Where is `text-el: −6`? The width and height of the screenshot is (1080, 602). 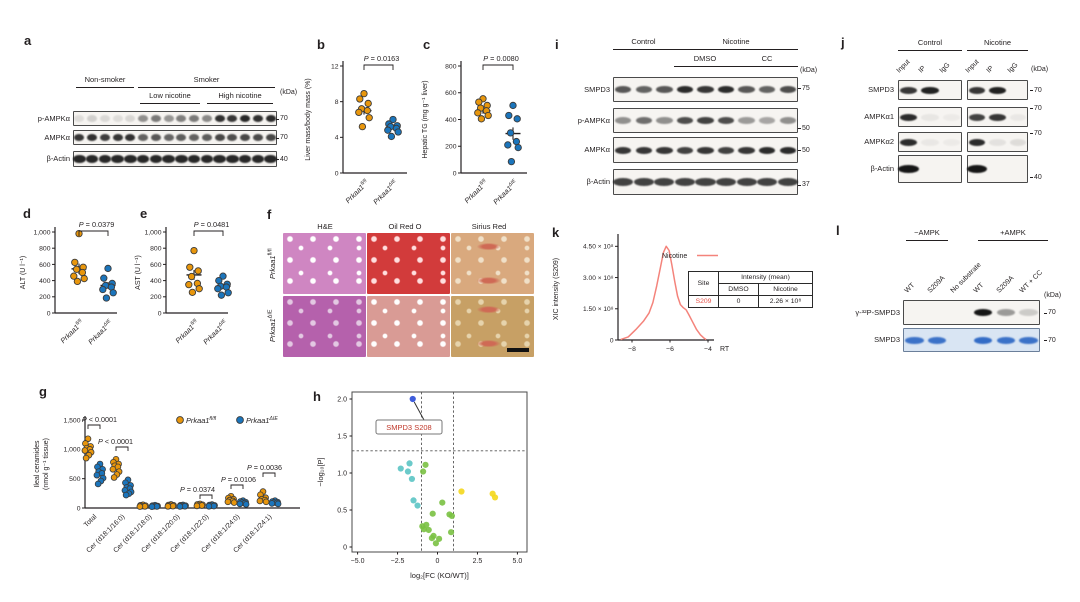 text-el: −6 is located at coordinates (670, 349).